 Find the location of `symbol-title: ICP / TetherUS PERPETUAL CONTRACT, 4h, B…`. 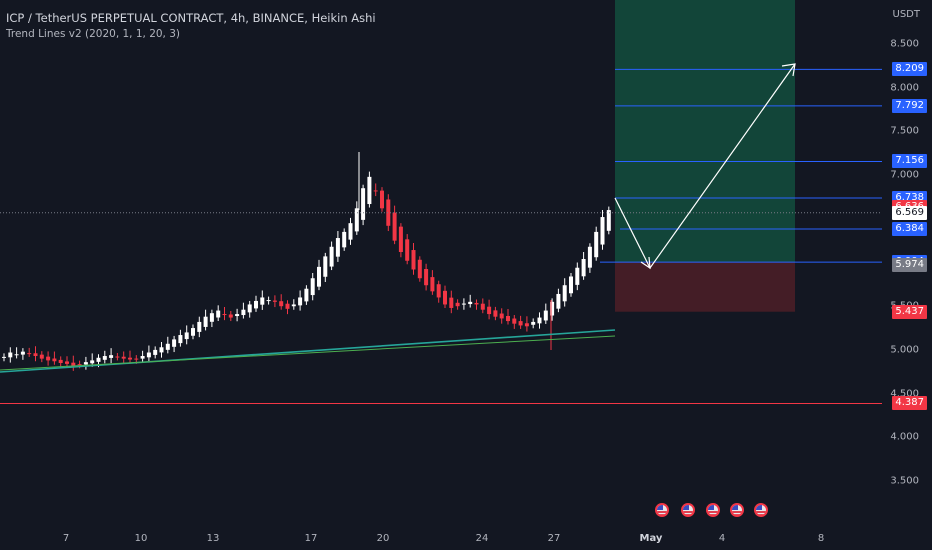

symbol-title: ICP / TetherUS PERPETUAL CONTRACT, 4h, B… is located at coordinates (191, 18).